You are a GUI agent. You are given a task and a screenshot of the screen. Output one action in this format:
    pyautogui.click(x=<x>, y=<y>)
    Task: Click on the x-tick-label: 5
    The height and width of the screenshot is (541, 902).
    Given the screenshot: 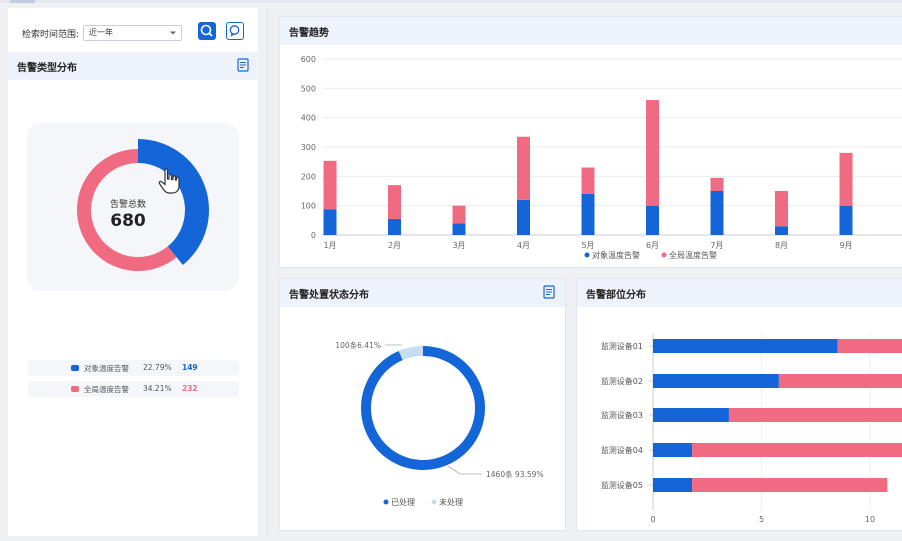 What is the action you would take?
    pyautogui.click(x=761, y=519)
    